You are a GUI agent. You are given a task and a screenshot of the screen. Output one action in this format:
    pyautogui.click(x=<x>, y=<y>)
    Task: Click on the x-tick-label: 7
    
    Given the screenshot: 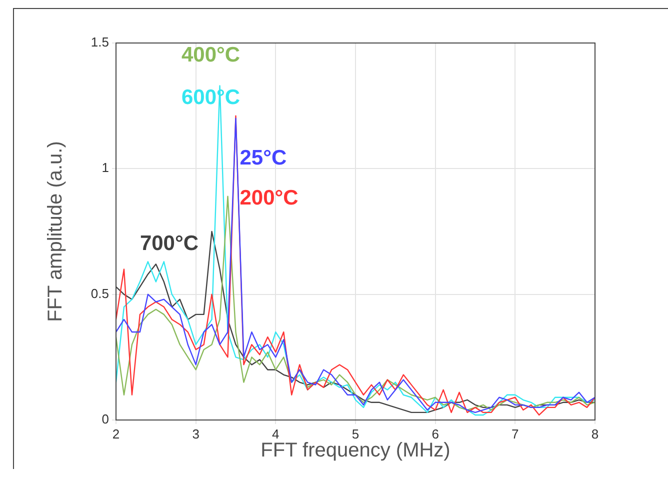 What is the action you would take?
    pyautogui.click(x=515, y=434)
    